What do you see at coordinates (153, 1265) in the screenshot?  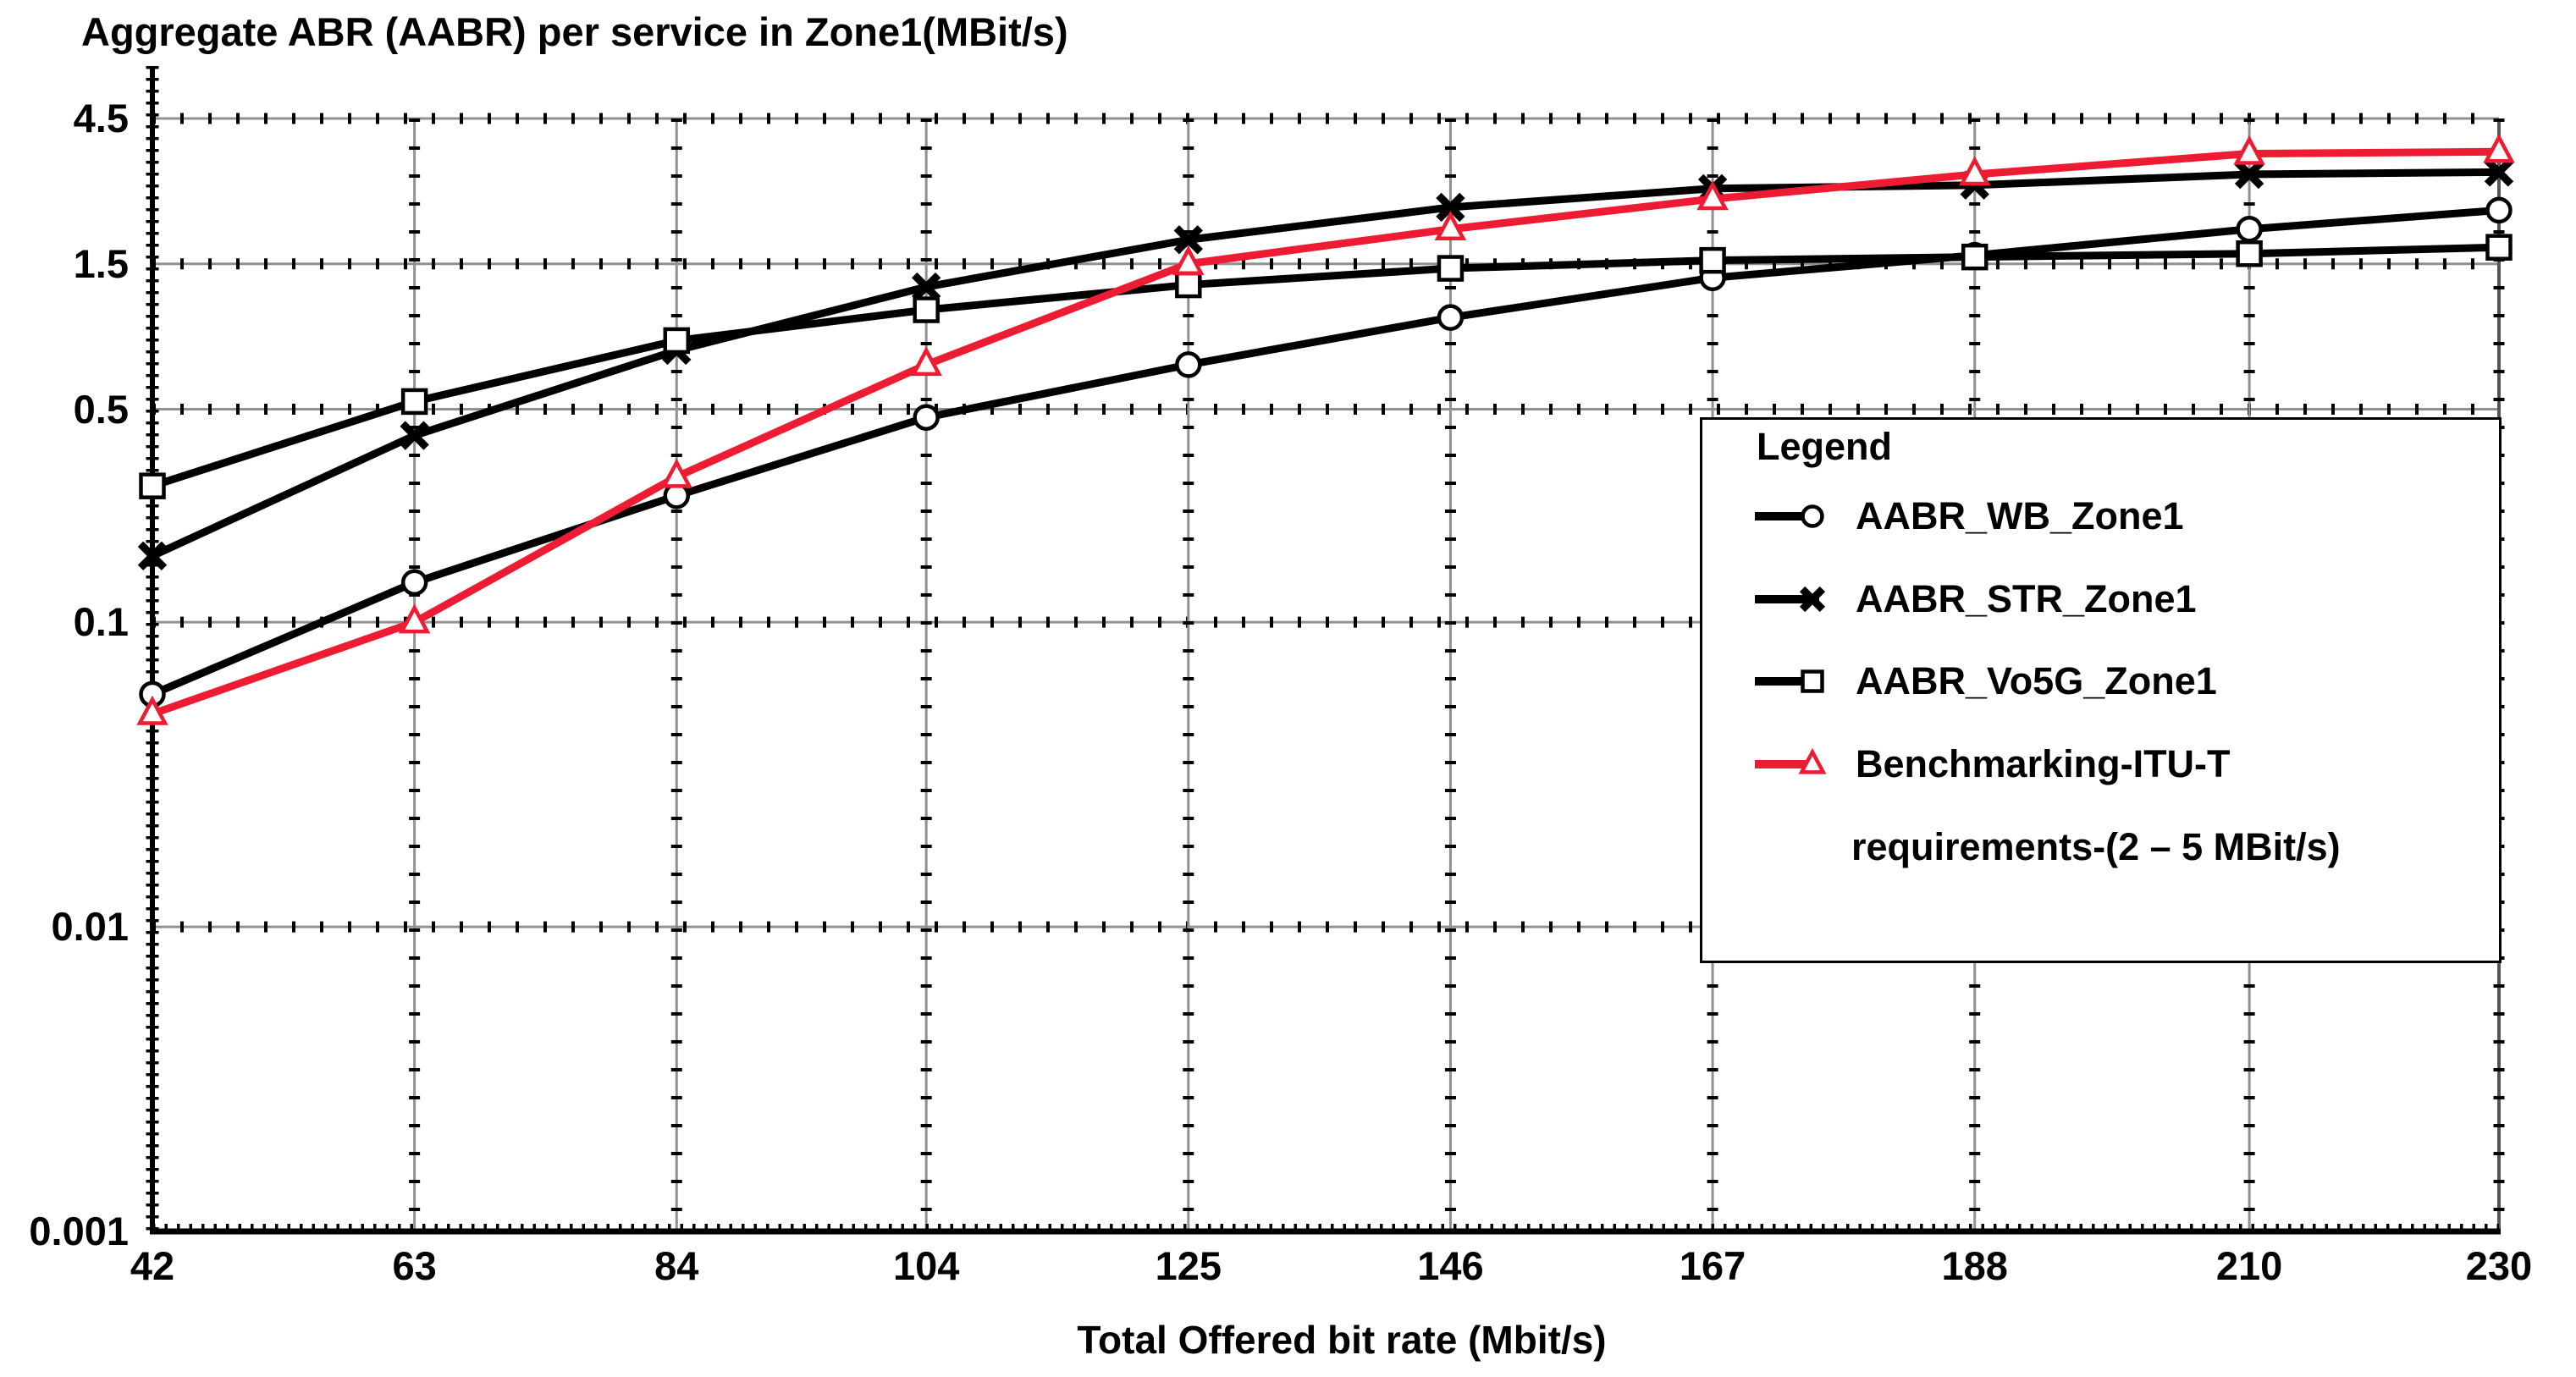 I see `x-tick-label: 42` at bounding box center [153, 1265].